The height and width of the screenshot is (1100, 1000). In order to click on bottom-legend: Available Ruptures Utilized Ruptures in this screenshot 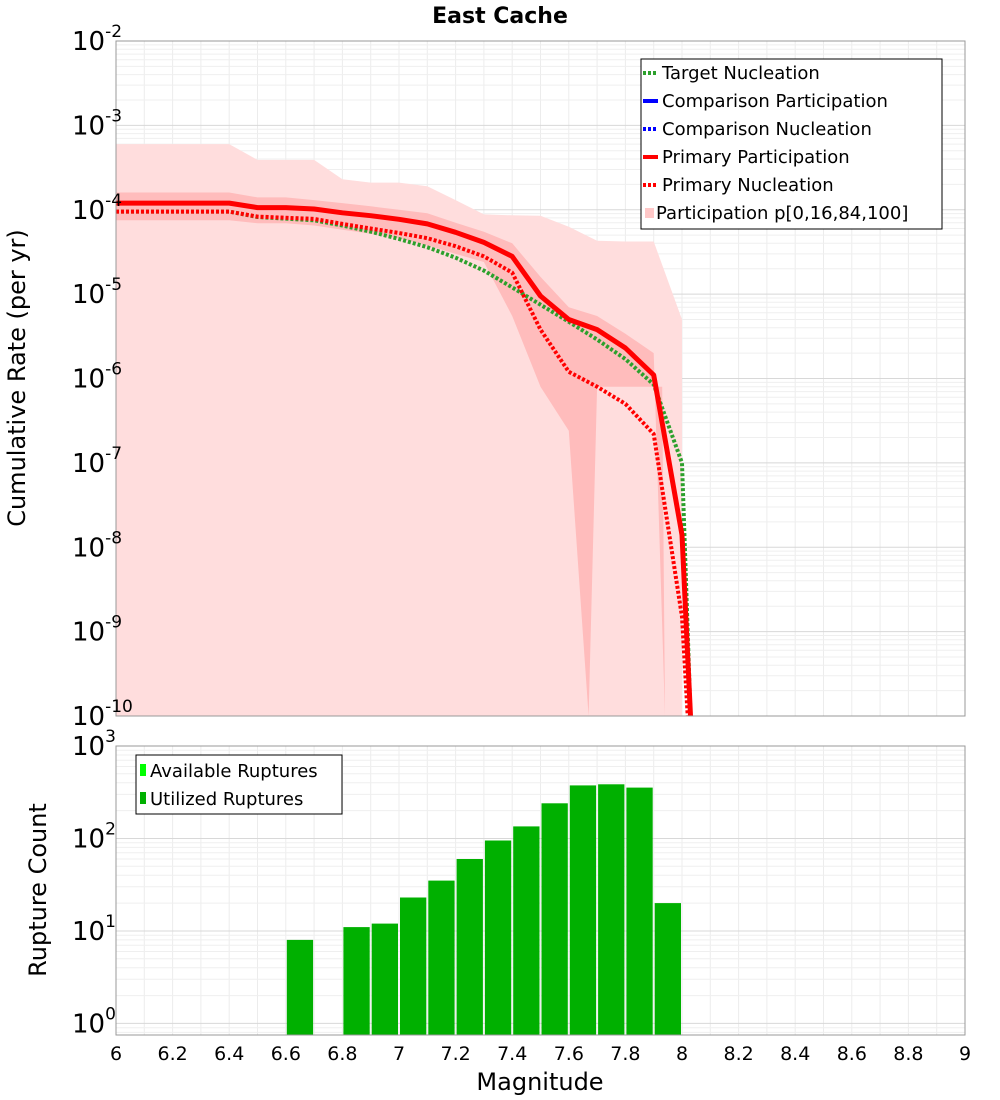, I will do `click(239, 784)`.